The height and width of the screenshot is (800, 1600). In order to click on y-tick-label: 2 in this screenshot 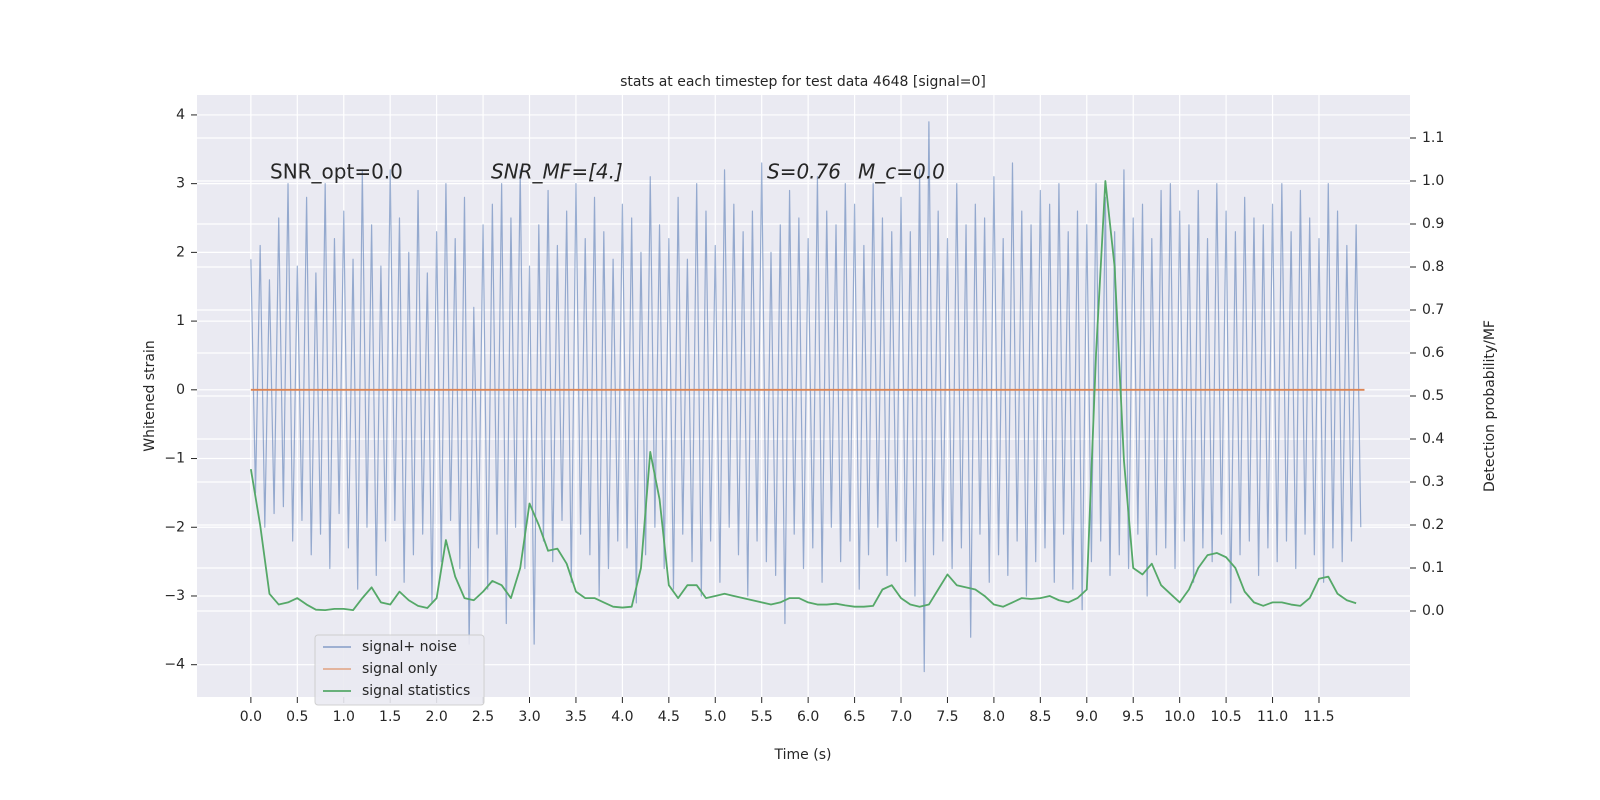, I will do `click(180, 252)`.